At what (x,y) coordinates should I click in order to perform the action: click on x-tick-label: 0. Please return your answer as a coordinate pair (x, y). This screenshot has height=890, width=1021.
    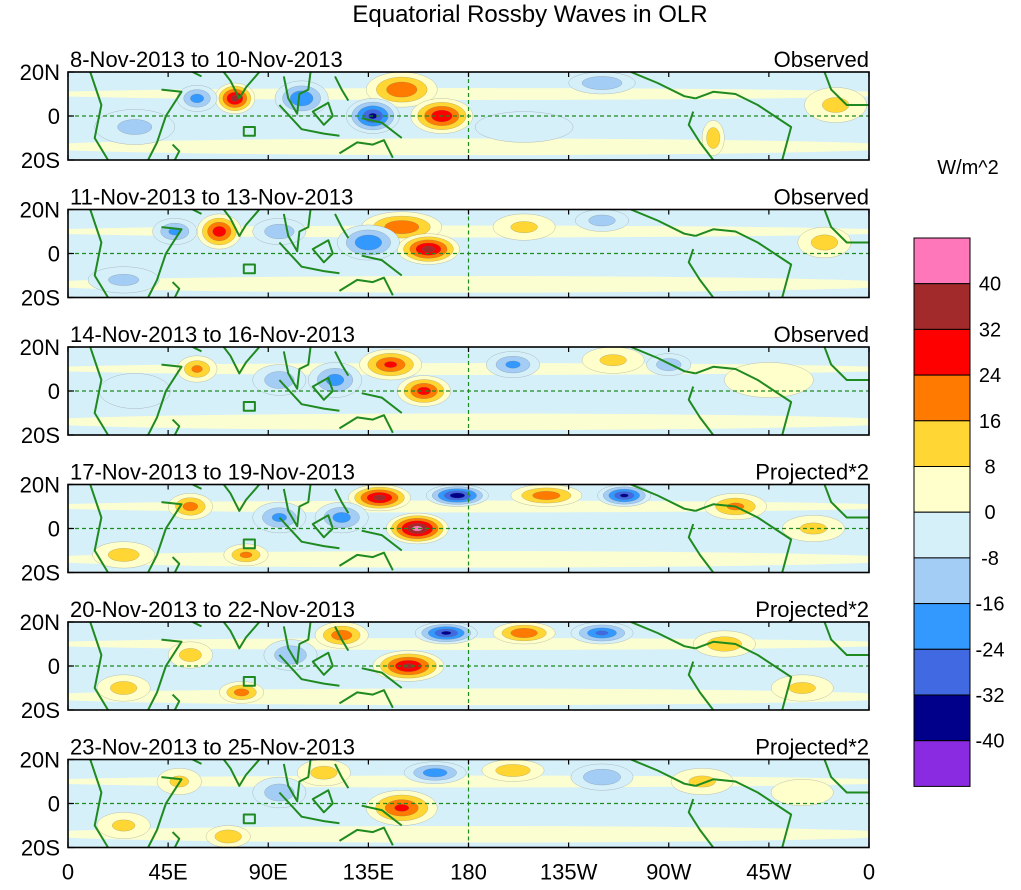
    Looking at the image, I should click on (68, 872).